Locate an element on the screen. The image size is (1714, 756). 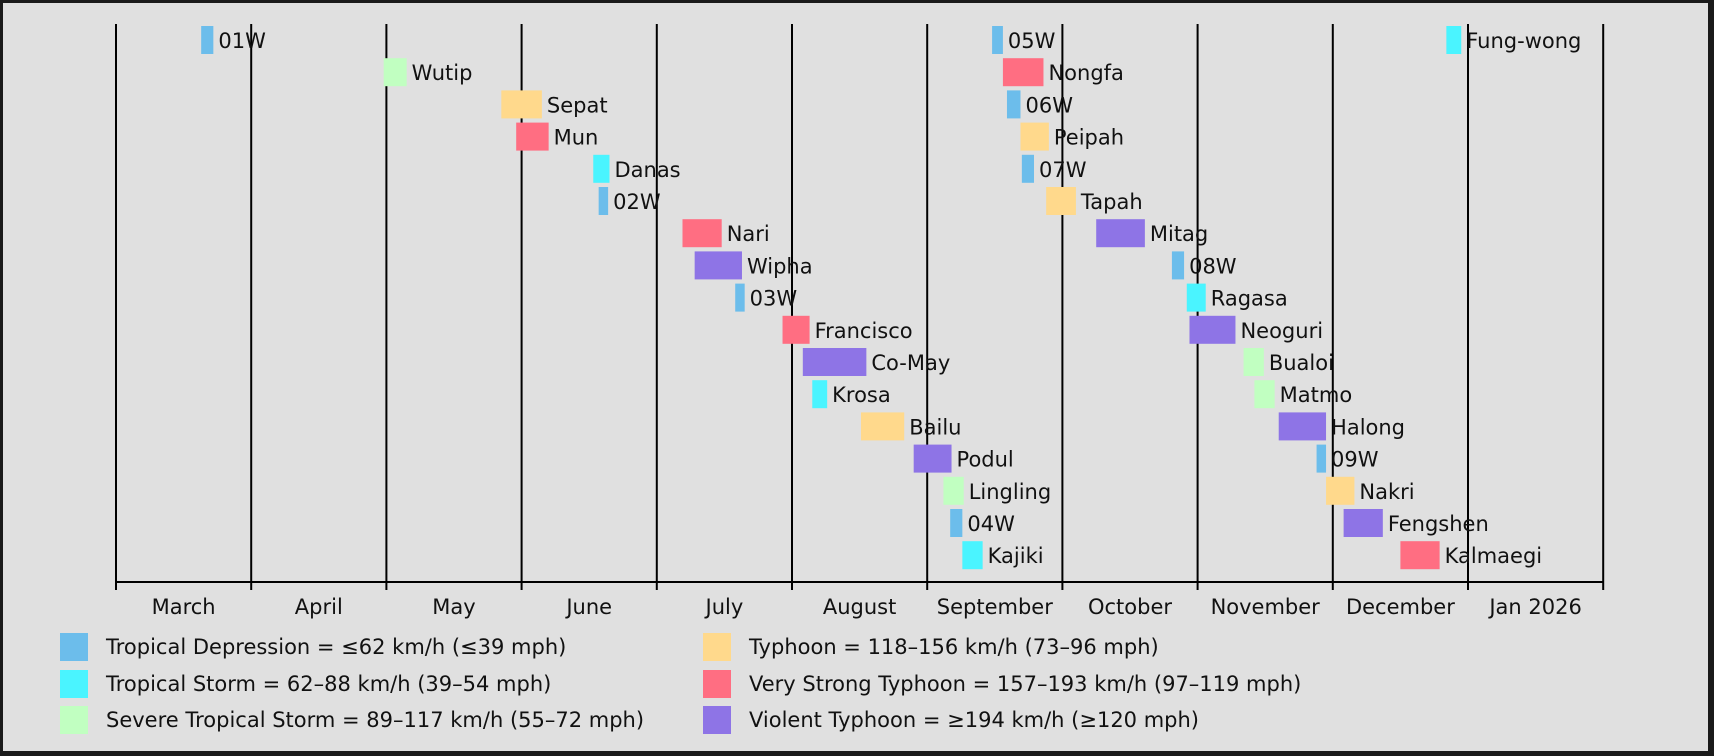
legend-swatch-sts is located at coordinates (74, 720).